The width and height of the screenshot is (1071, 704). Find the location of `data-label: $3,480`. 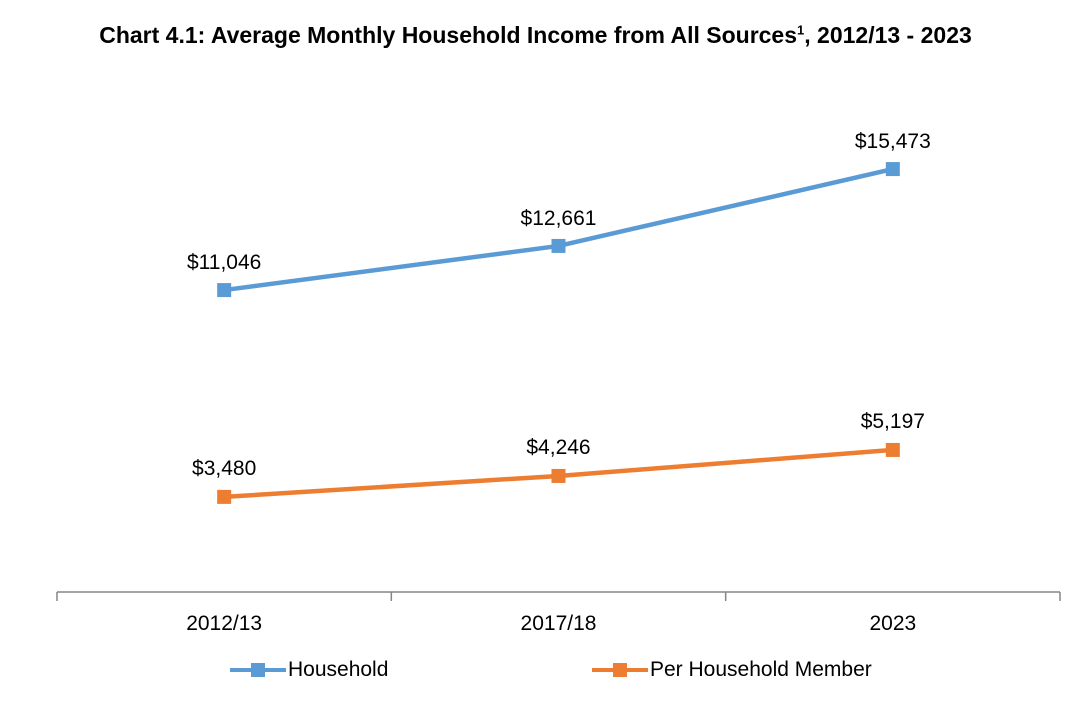

data-label: $3,480 is located at coordinates (224, 468).